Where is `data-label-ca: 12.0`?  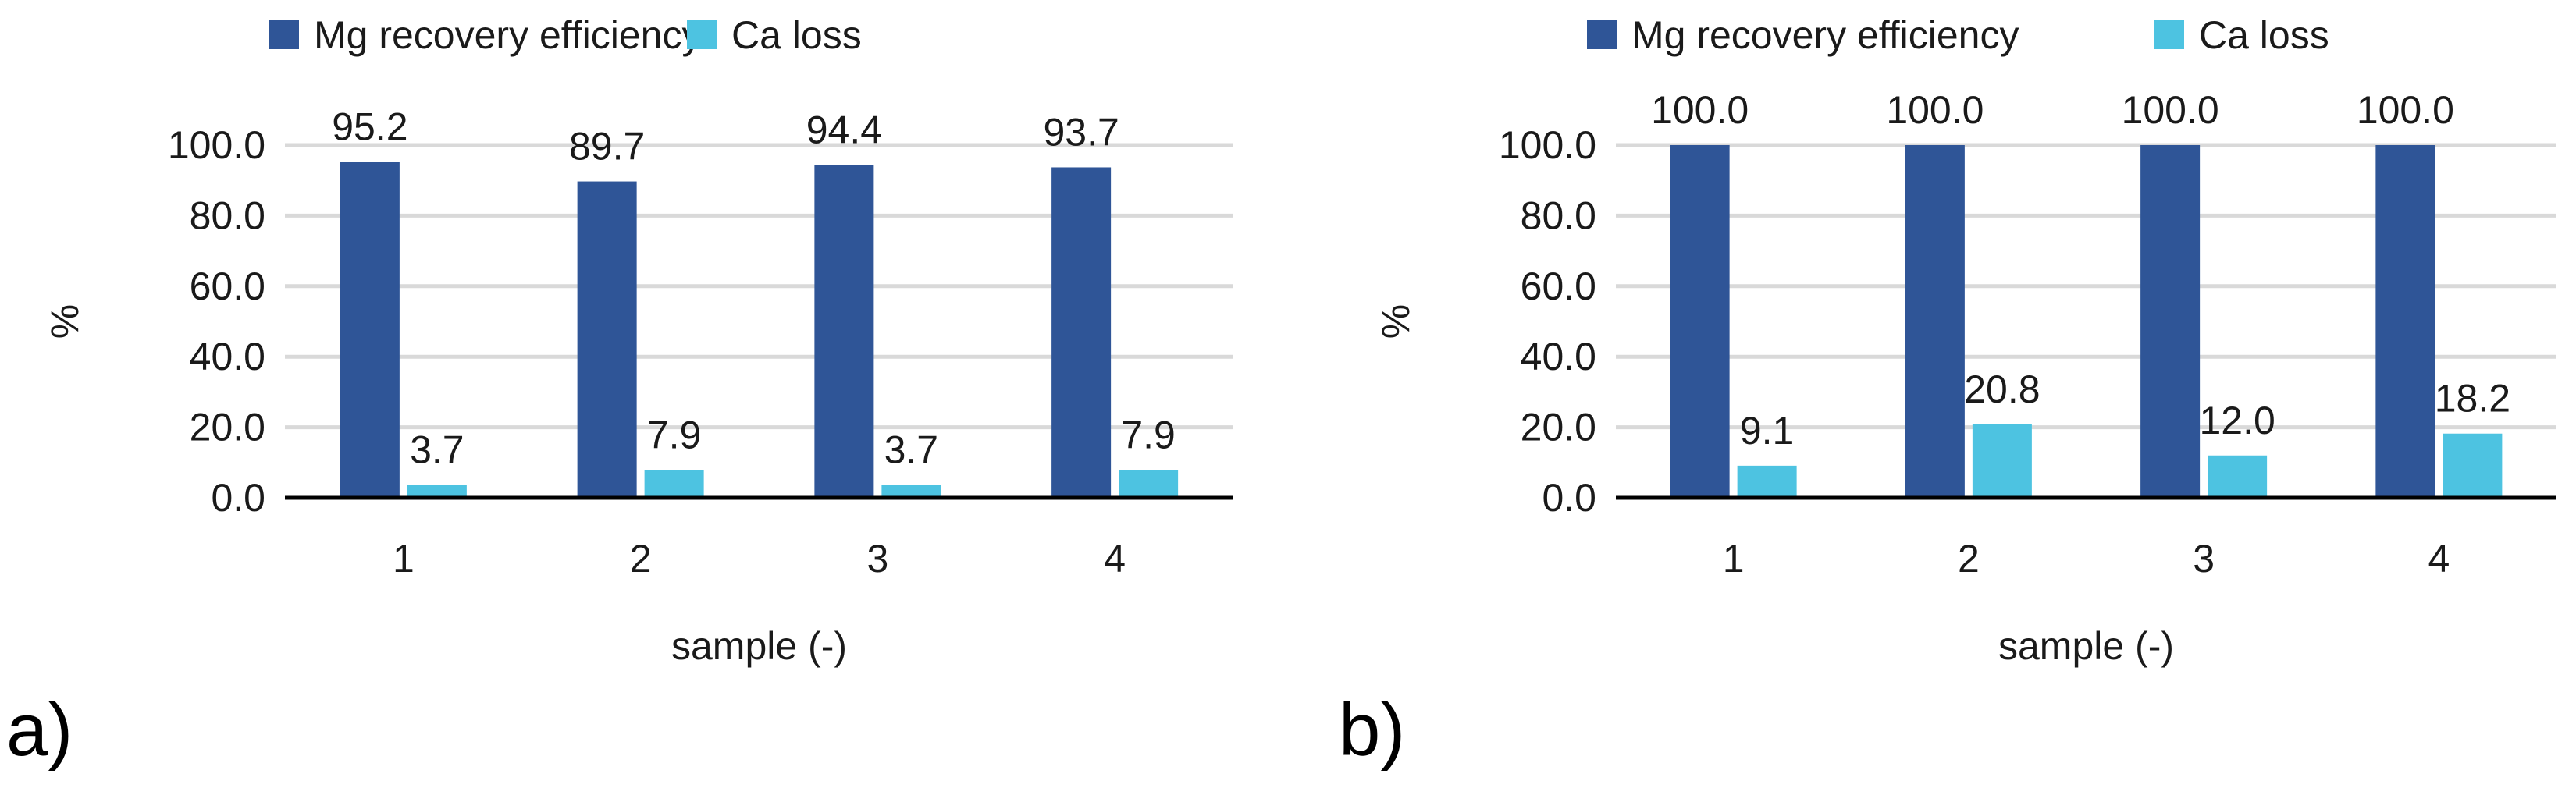 data-label-ca: 12.0 is located at coordinates (2237, 420).